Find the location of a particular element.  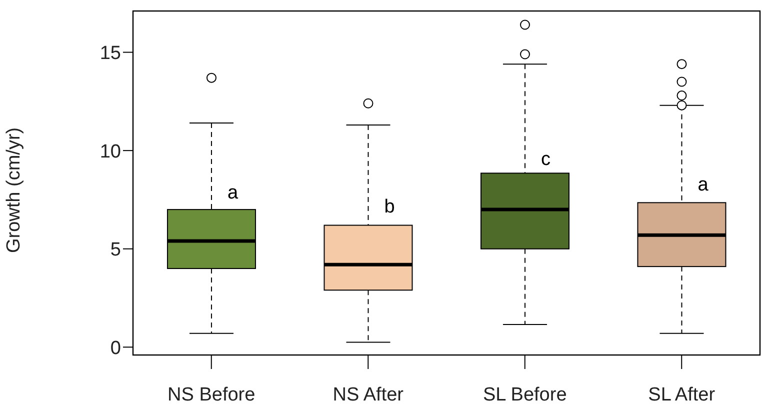

x-tick-label: NS Before is located at coordinates (212, 395).